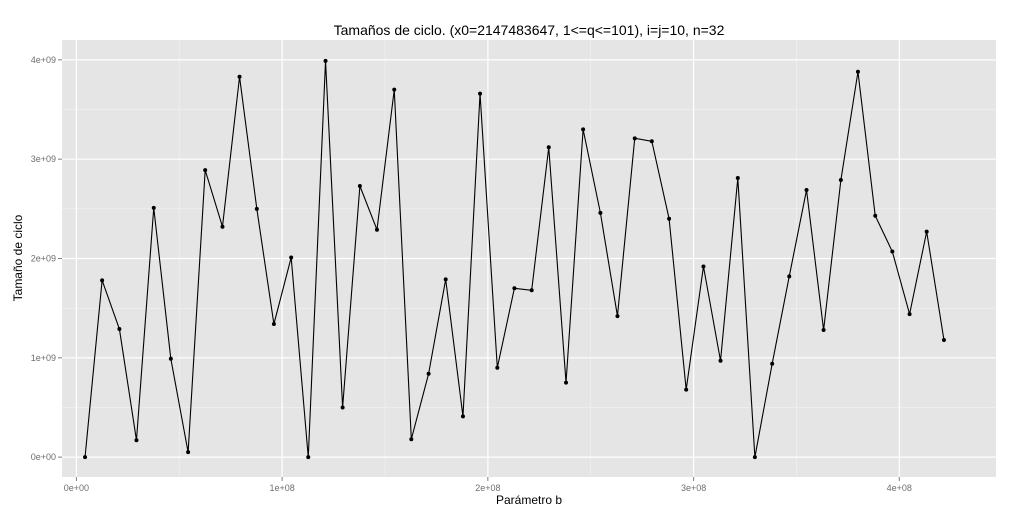 Image resolution: width=1015 pixels, height=519 pixels. I want to click on y-tick-label: 1e+09, so click(43, 358).